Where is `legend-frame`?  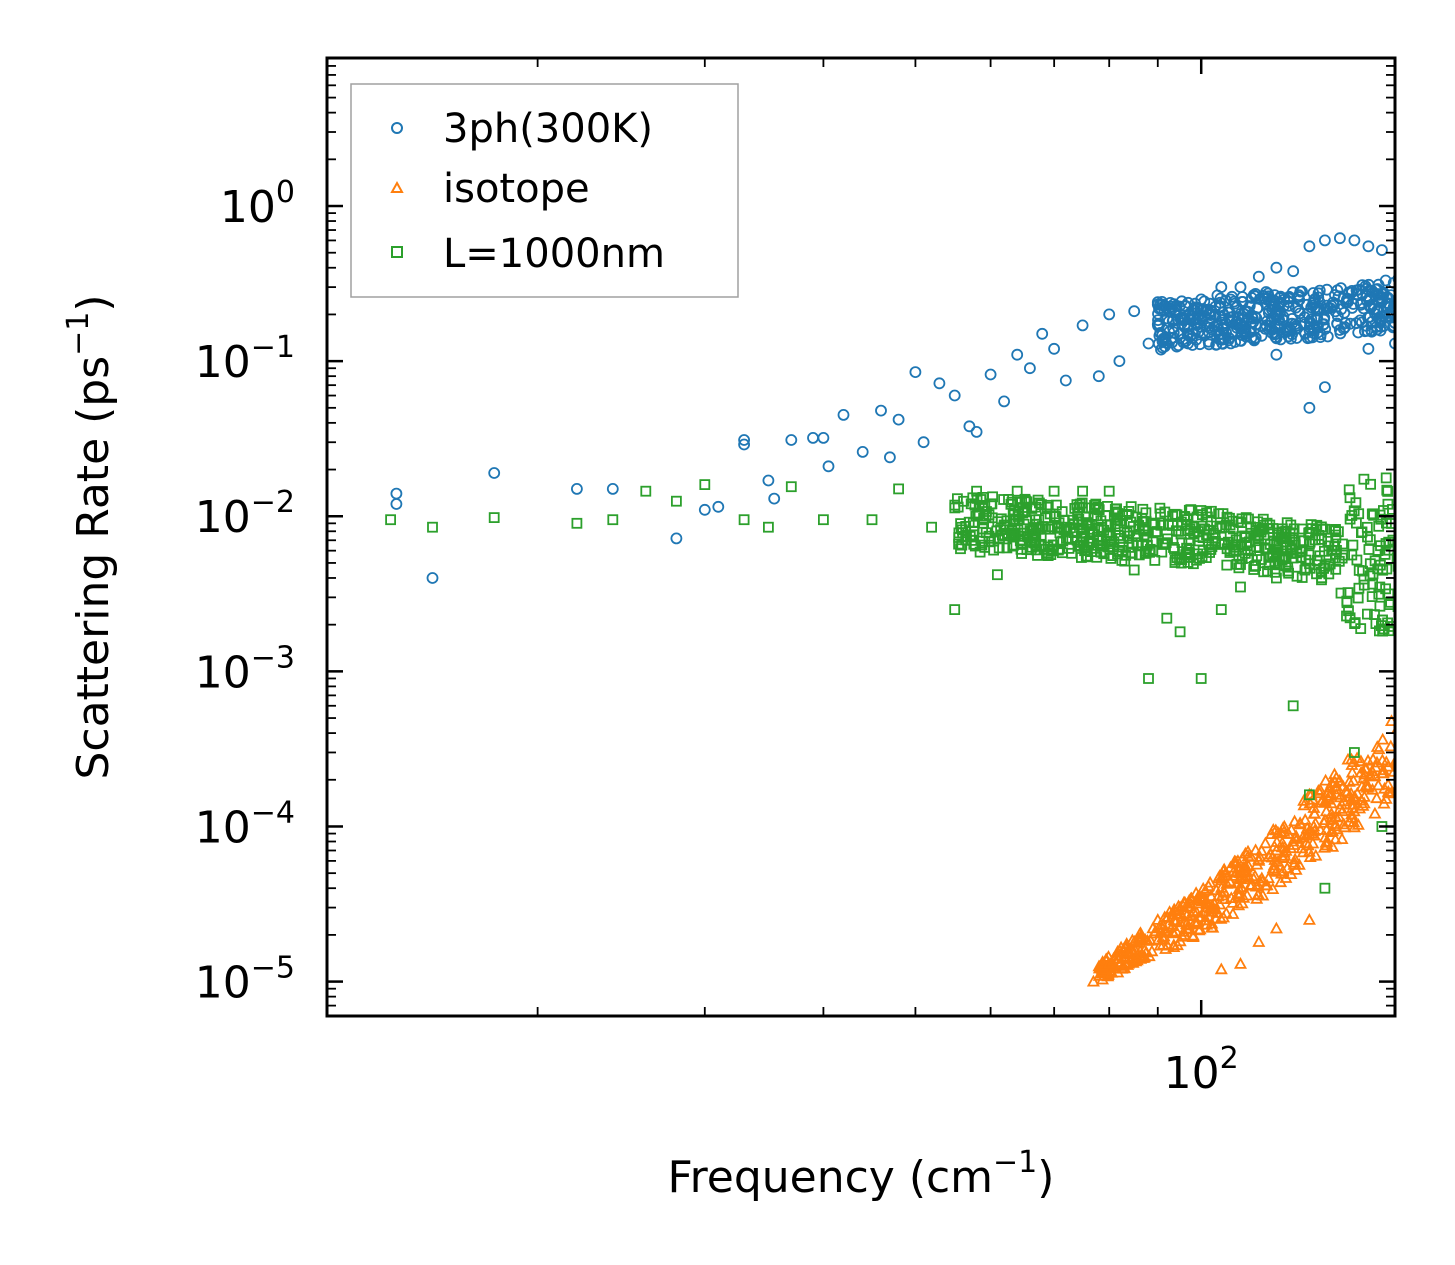 legend-frame is located at coordinates (544, 190).